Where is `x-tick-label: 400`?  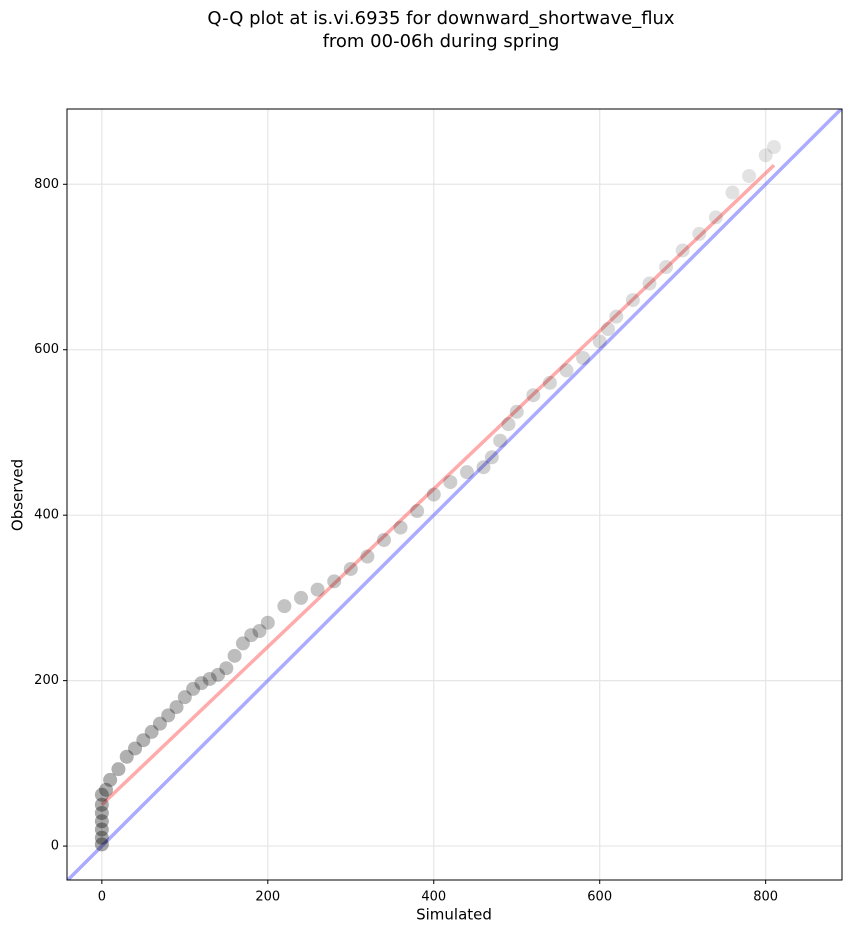 x-tick-label: 400 is located at coordinates (433, 897).